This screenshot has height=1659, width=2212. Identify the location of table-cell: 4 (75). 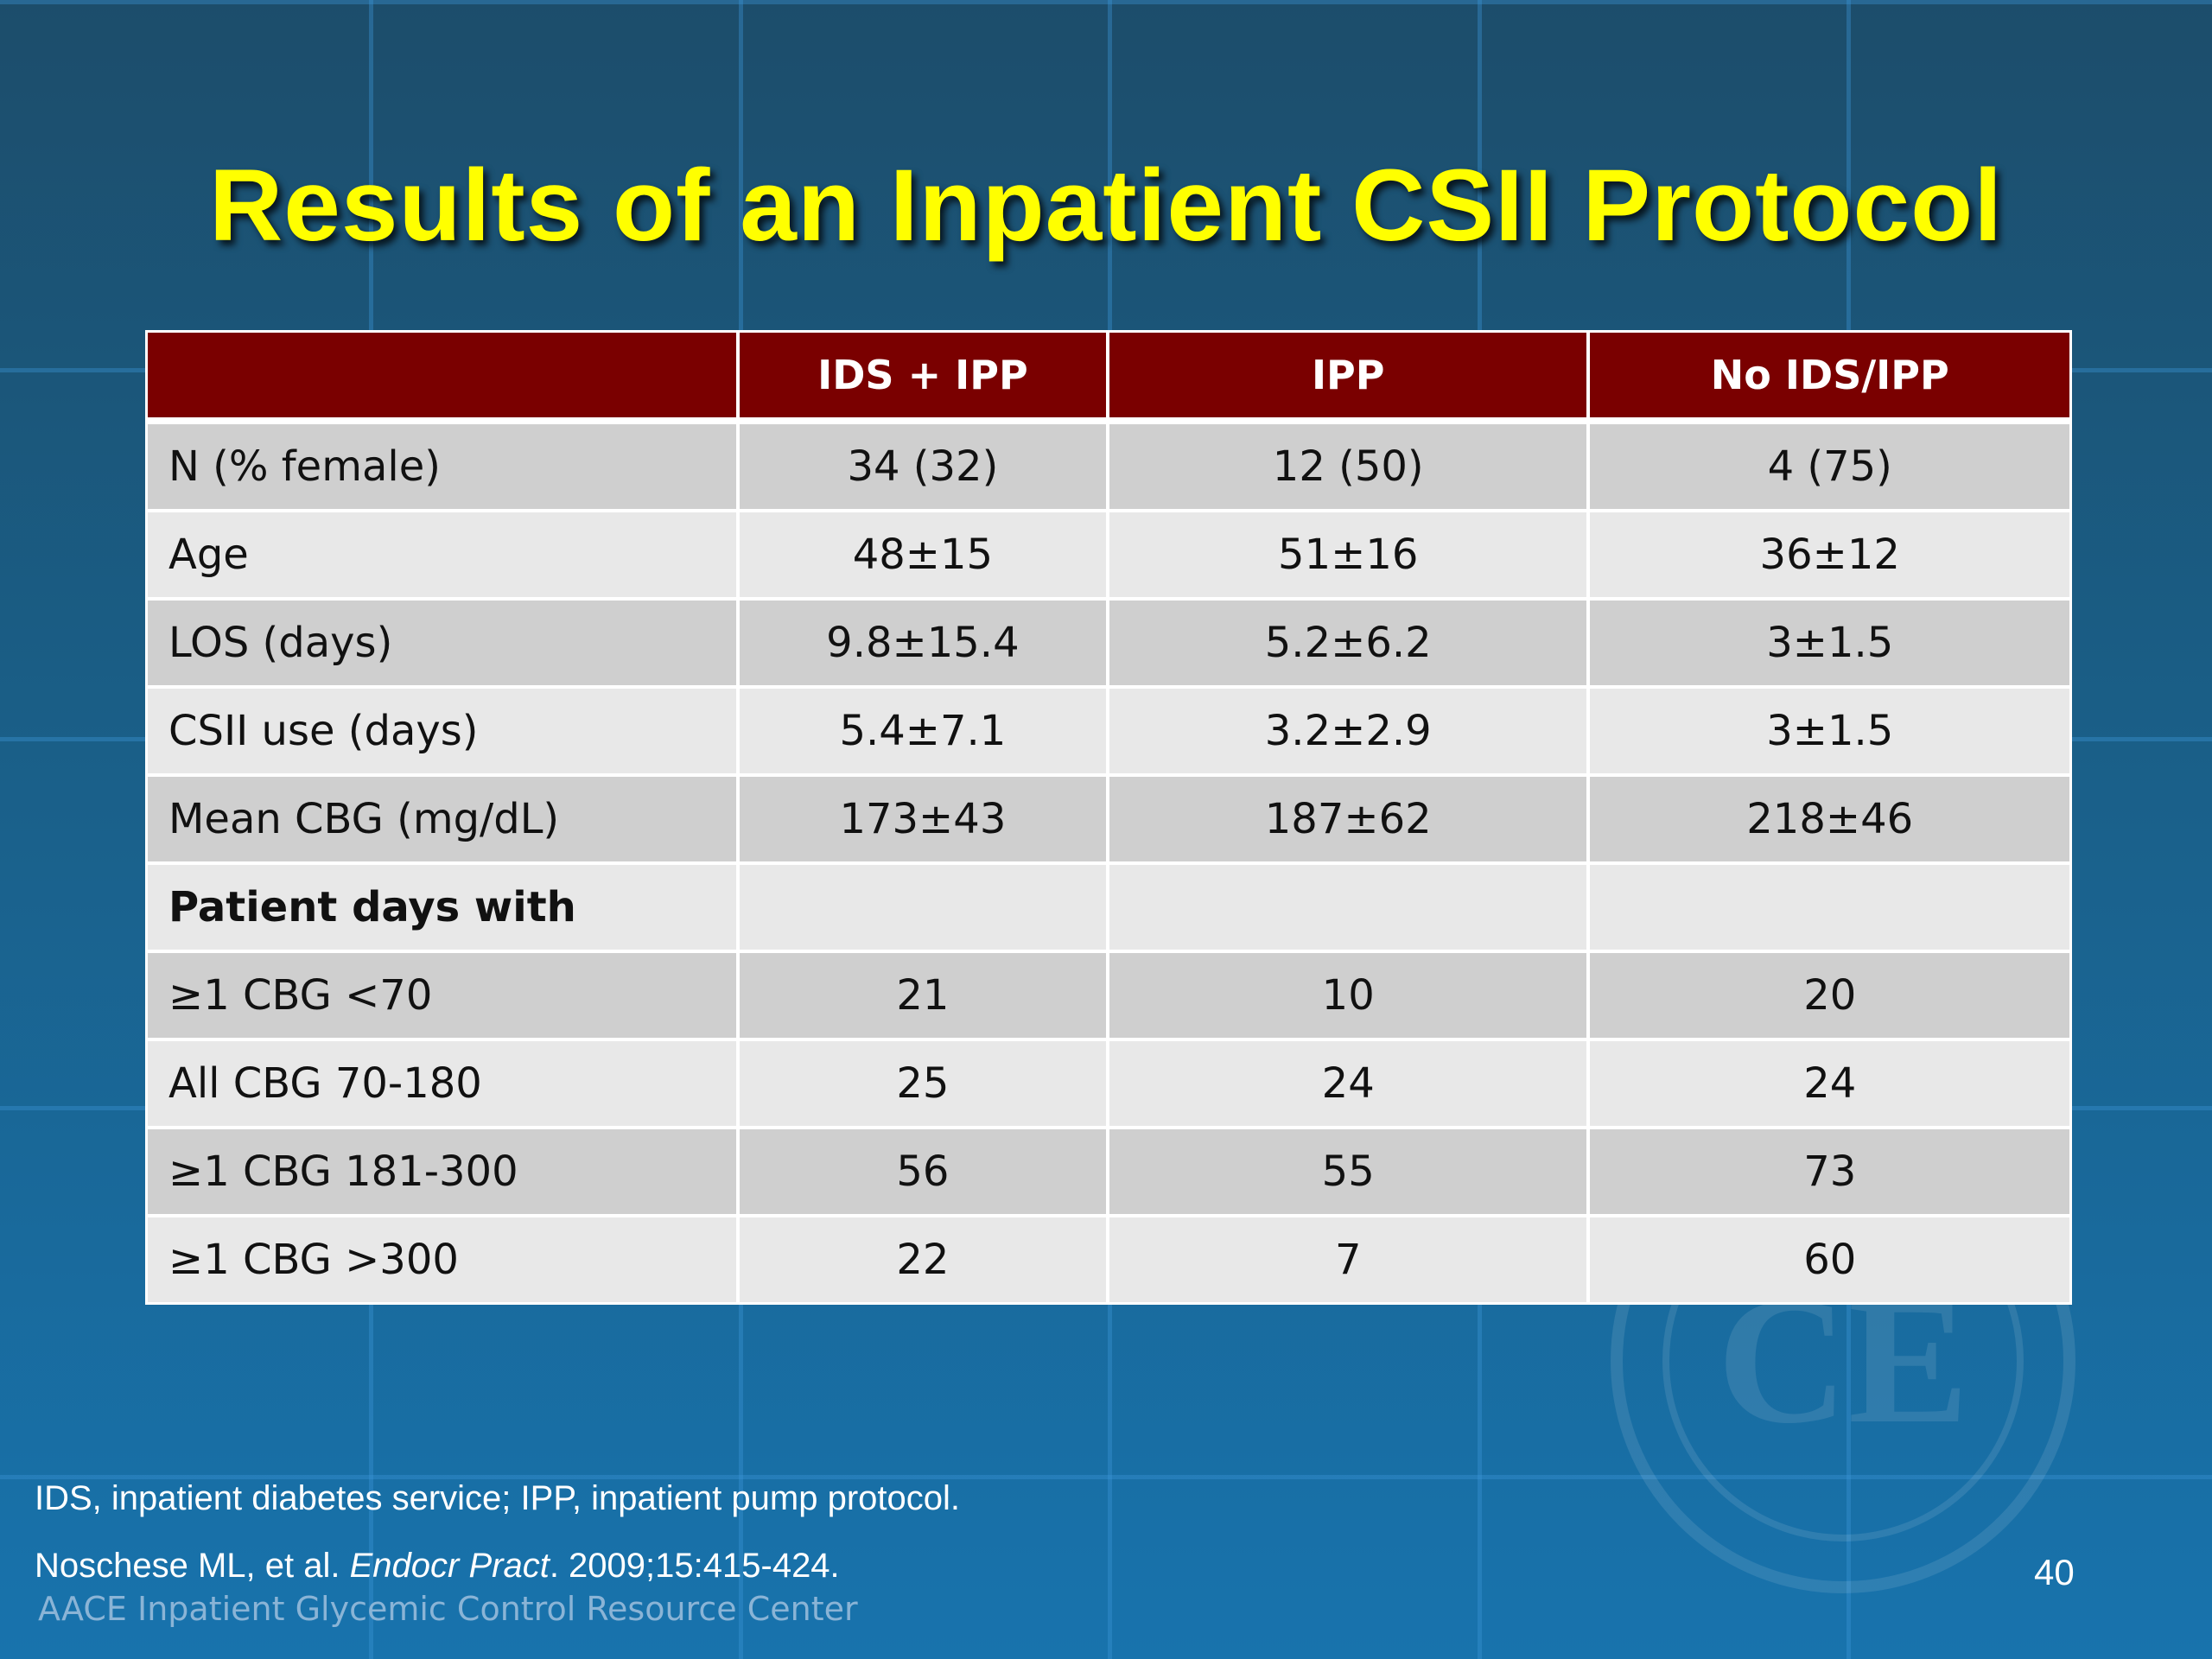
(1828, 466).